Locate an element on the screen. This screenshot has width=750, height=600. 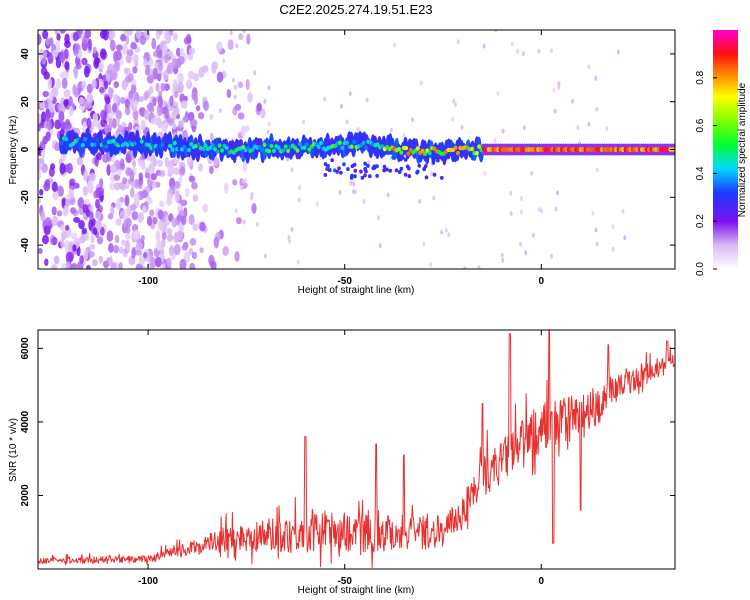
snr-y-tick-label: 2000 is located at coordinates (25, 495).